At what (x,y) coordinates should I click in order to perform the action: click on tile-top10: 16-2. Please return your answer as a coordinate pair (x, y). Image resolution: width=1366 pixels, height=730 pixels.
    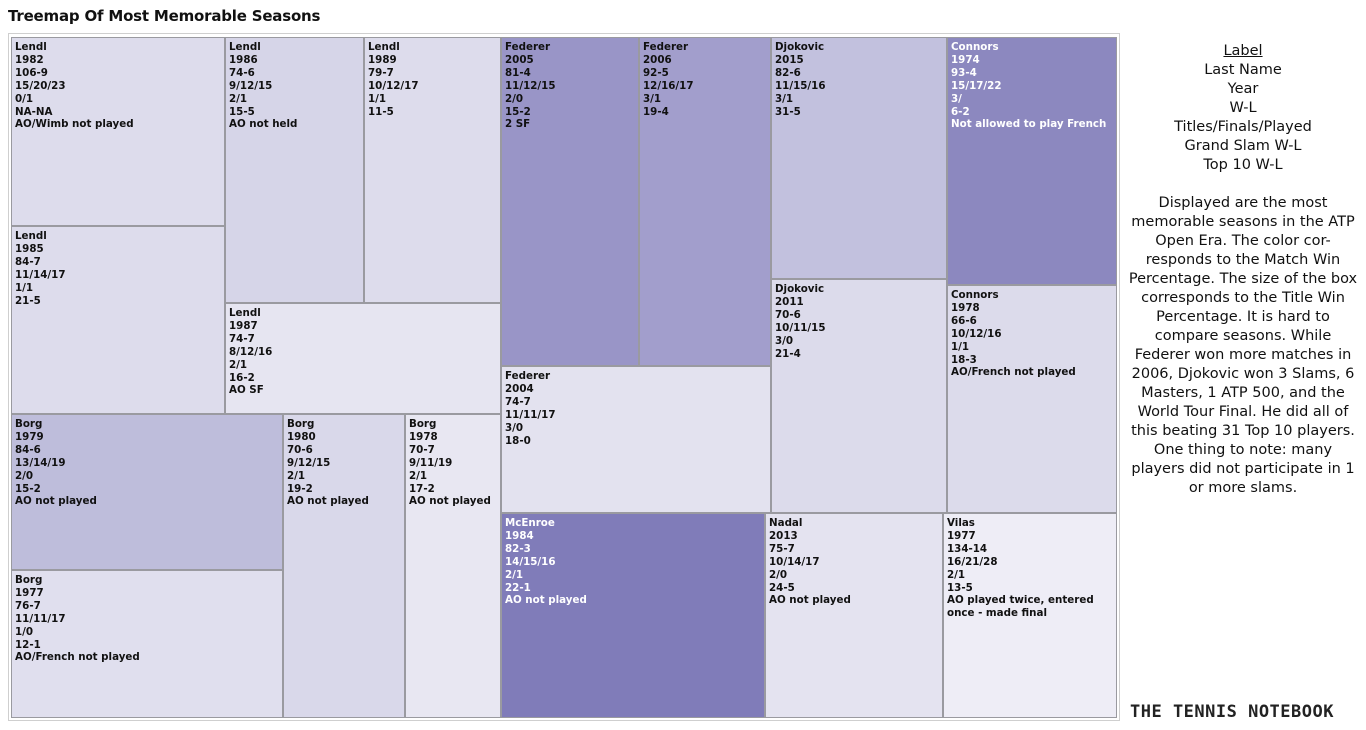
    Looking at the image, I should click on (242, 377).